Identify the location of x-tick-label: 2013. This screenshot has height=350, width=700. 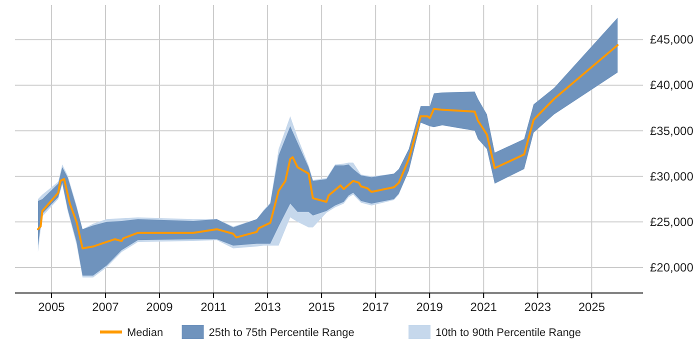
(268, 307).